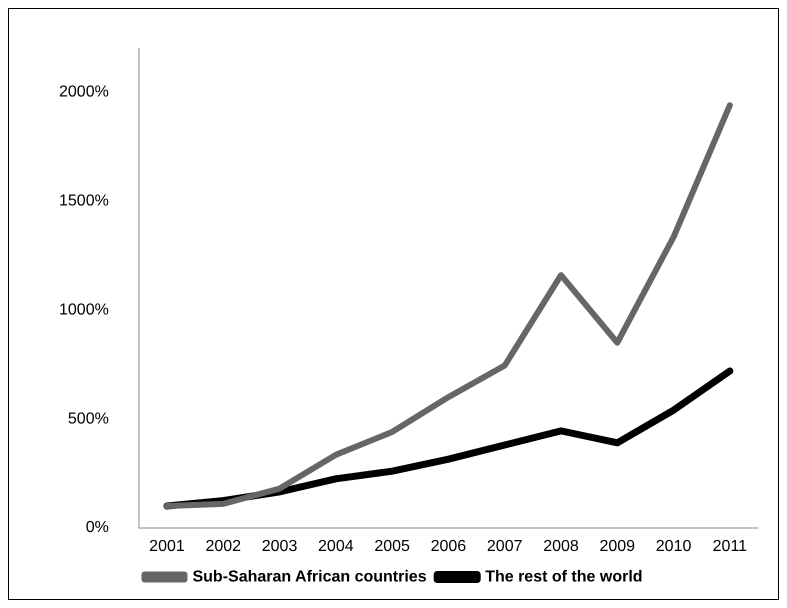 This screenshot has height=608, width=787. What do you see at coordinates (83, 201) in the screenshot?
I see `y-tick-label: 1500%` at bounding box center [83, 201].